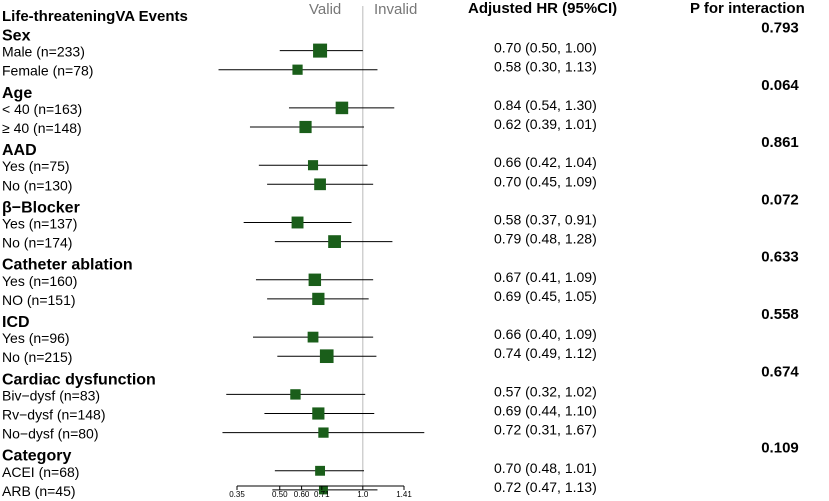 Image resolution: width=829 pixels, height=501 pixels. Describe the element at coordinates (545, 162) in the screenshot. I see `hr-ci-text: 0.66 (0.42, 1.04)` at that location.